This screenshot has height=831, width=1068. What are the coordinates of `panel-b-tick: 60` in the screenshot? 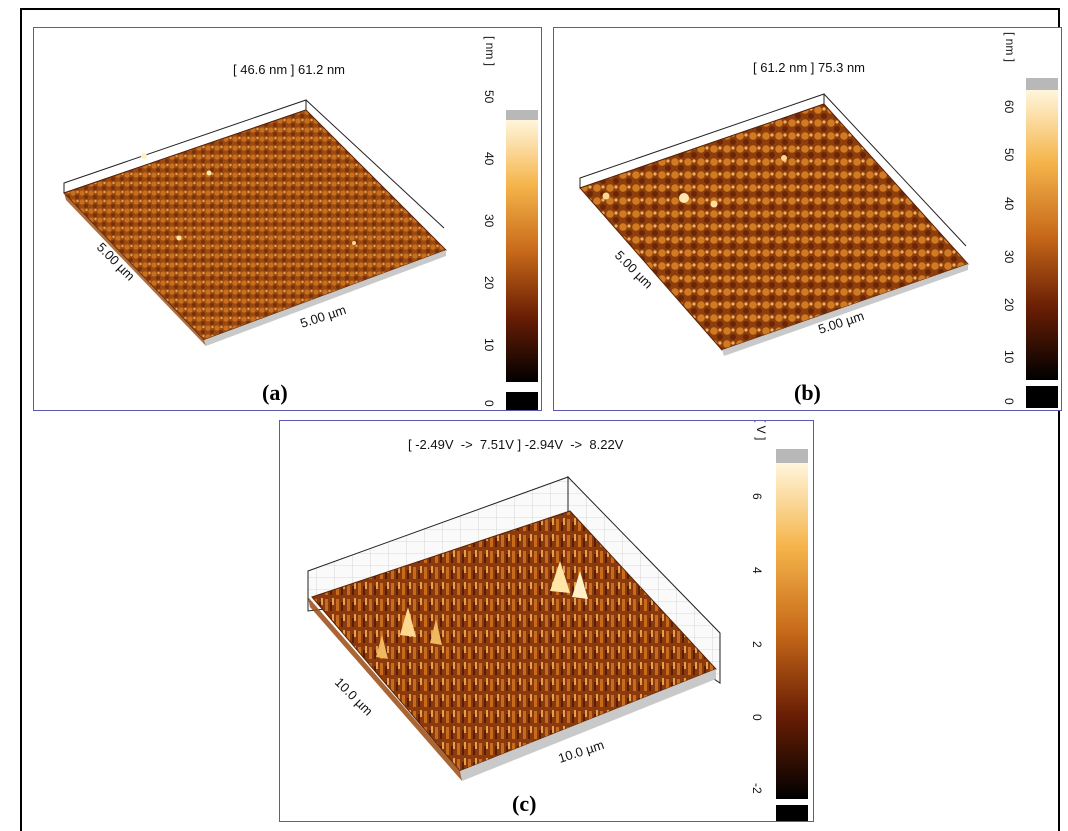 It's located at (1009, 107).